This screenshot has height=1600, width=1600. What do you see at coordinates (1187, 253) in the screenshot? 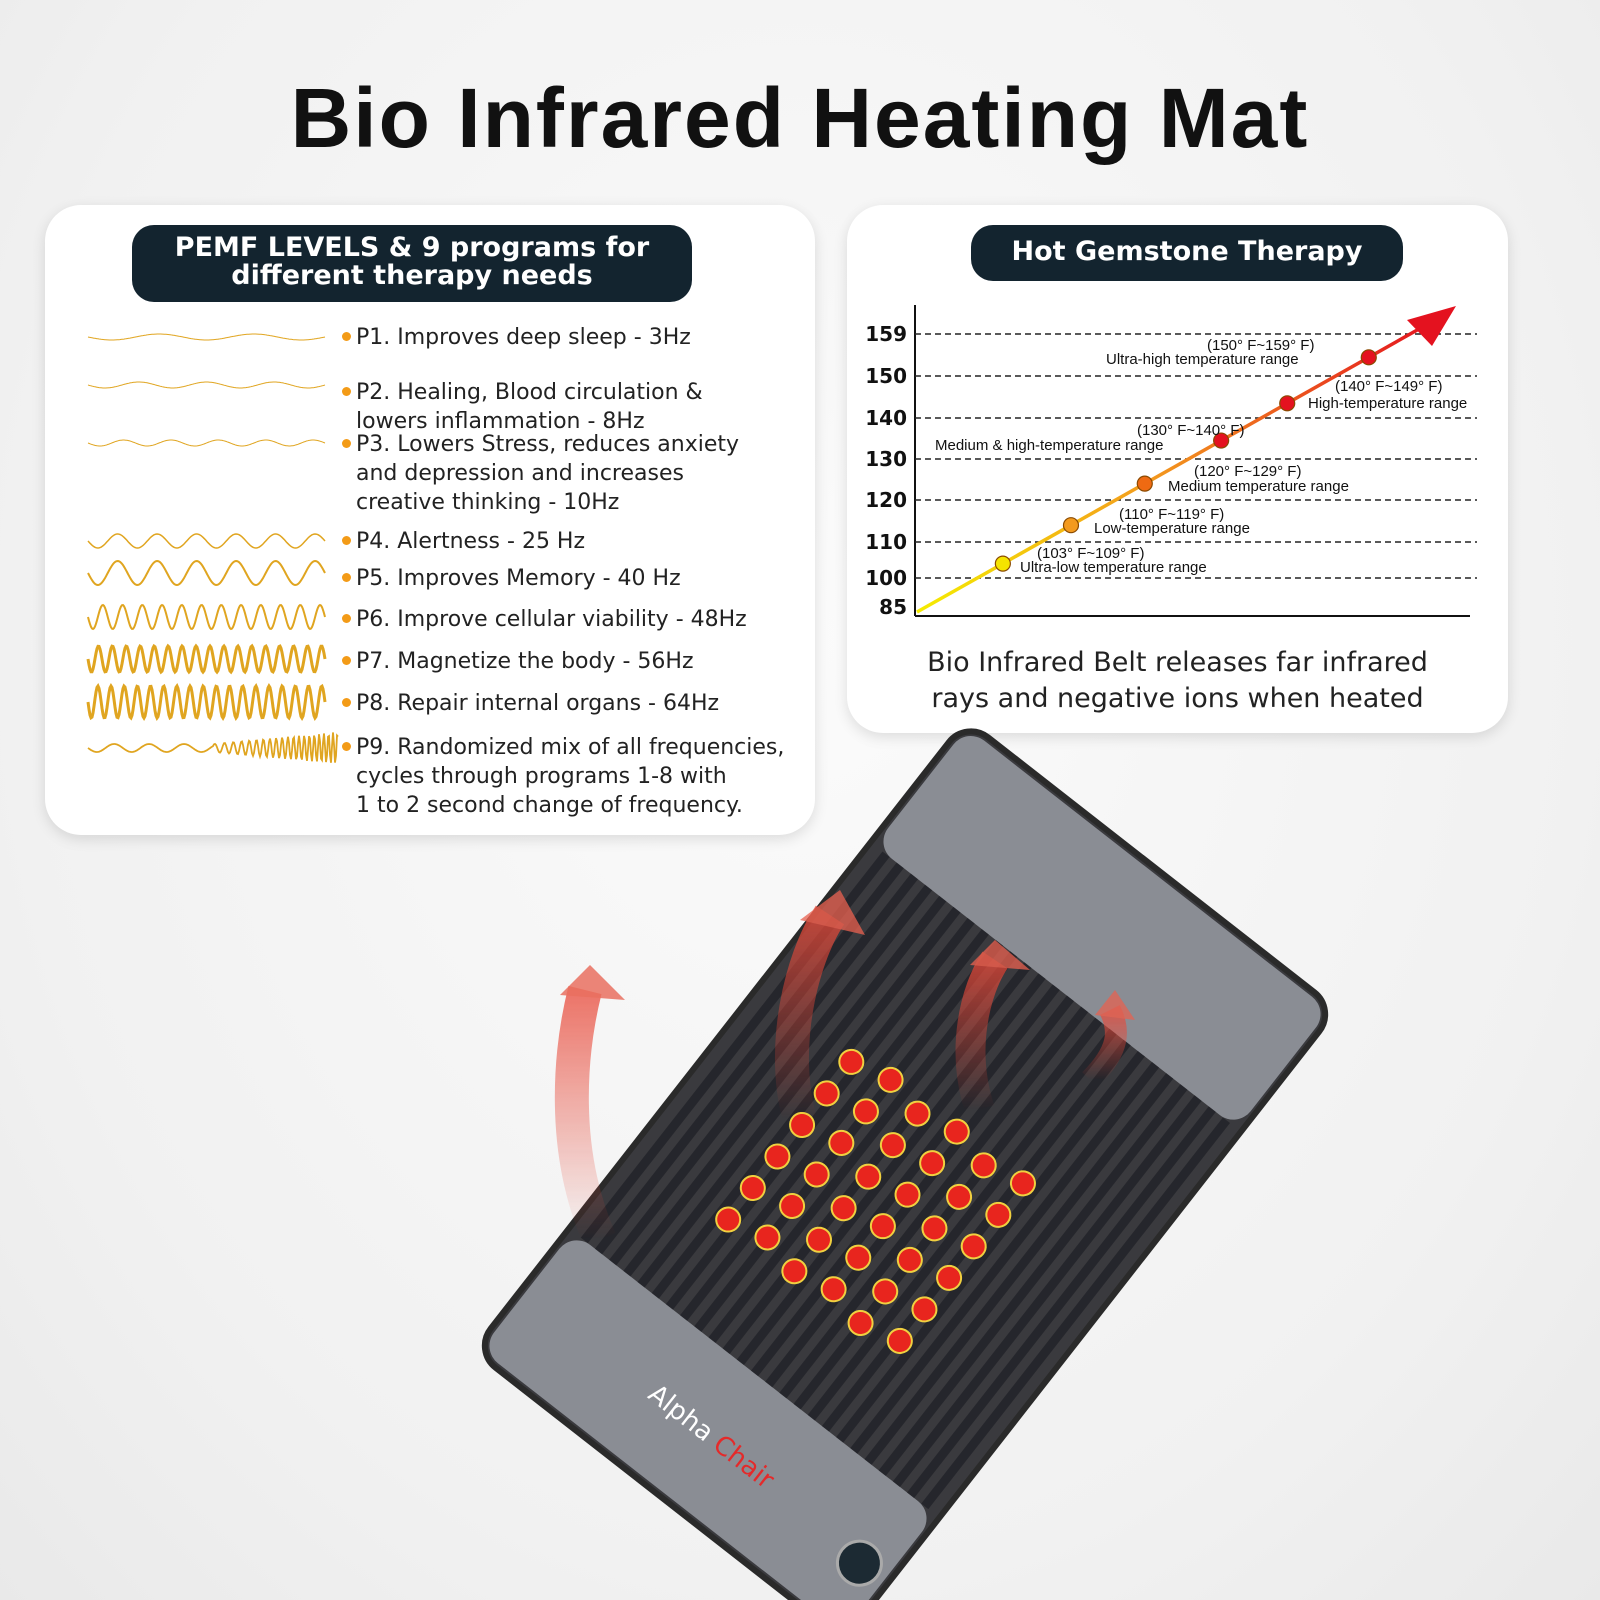
I see `gemstone-heading: Hot Gemstone Therapy` at bounding box center [1187, 253].